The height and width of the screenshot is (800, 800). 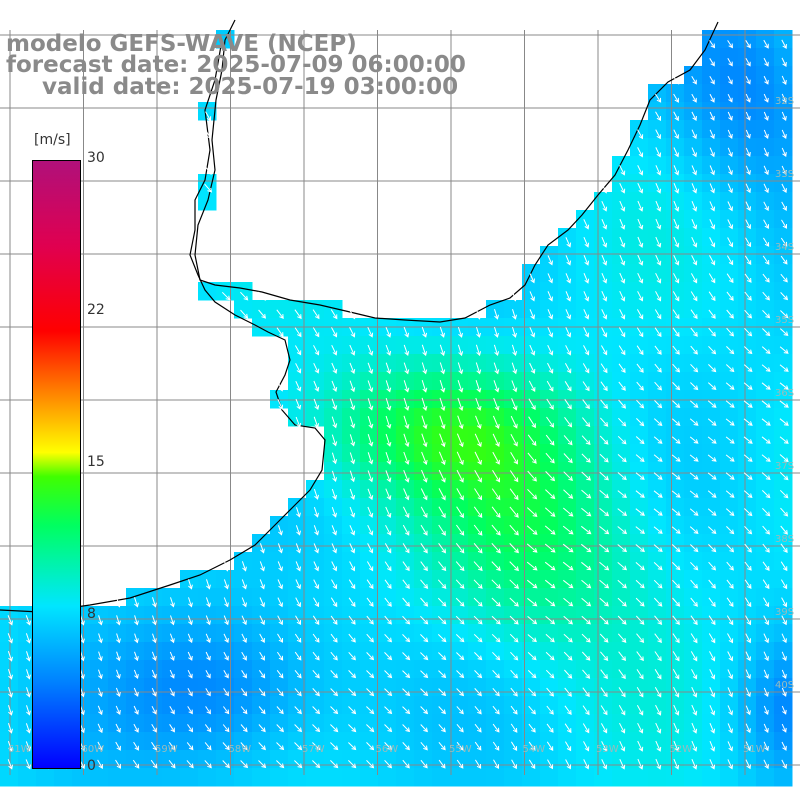 What do you see at coordinates (784, 174) in the screenshot?
I see `latitude-label: 33S` at bounding box center [784, 174].